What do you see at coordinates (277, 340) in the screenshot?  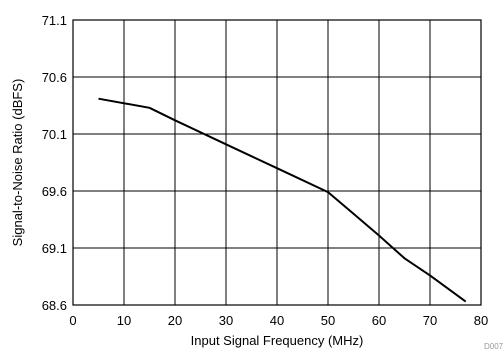 I see `x-axis-label: Input Signal Frequency (MHz)` at bounding box center [277, 340].